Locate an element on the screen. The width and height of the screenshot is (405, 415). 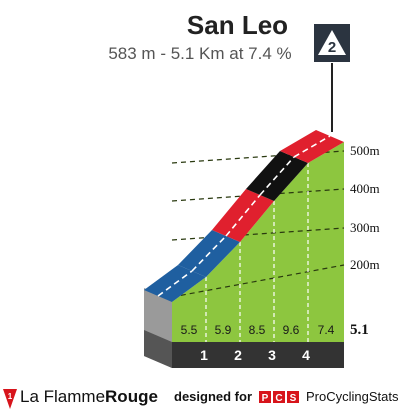
svg-text: S is located at coordinates (293, 398).